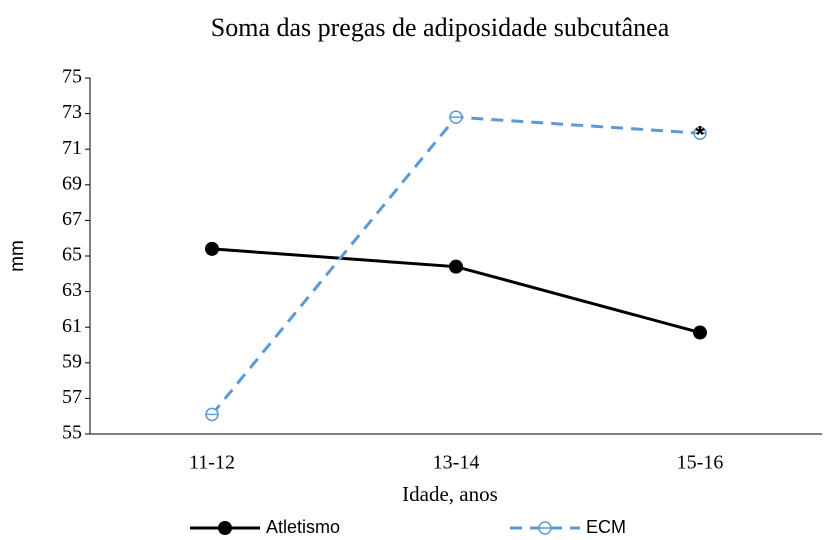 This screenshot has height=540, width=826. What do you see at coordinates (212, 463) in the screenshot?
I see `x-tick-label: 11-12` at bounding box center [212, 463].